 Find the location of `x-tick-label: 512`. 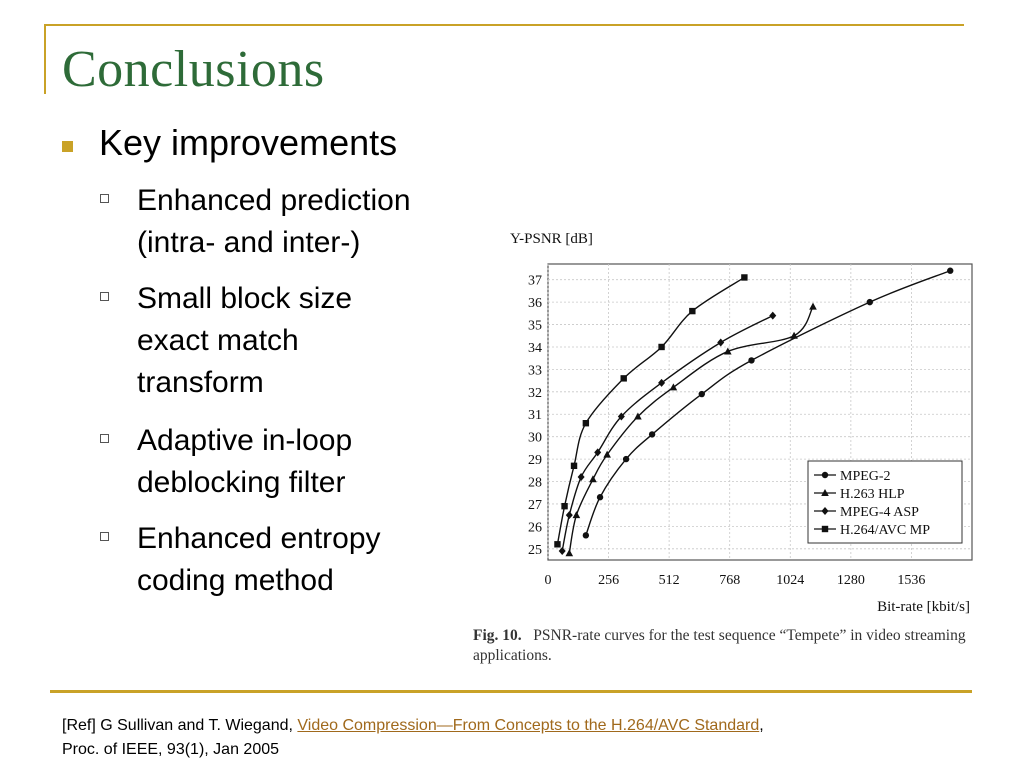

x-tick-label: 512 is located at coordinates (669, 580).